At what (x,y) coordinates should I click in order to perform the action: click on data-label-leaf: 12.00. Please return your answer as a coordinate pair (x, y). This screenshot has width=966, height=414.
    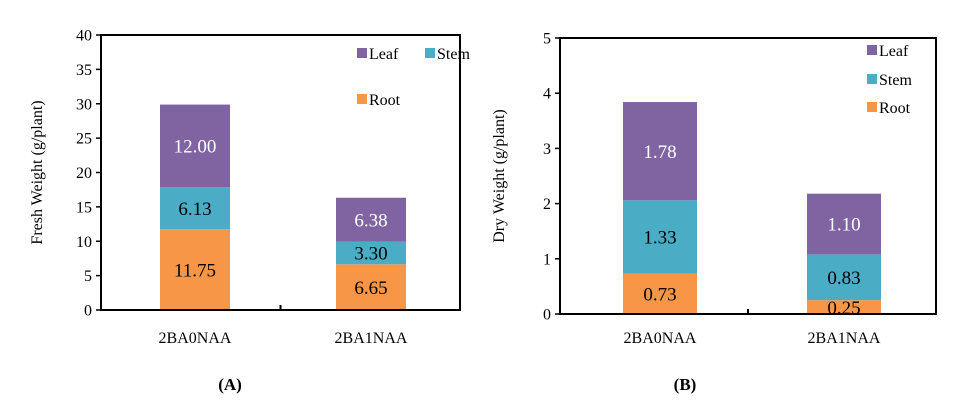
    Looking at the image, I should click on (195, 146).